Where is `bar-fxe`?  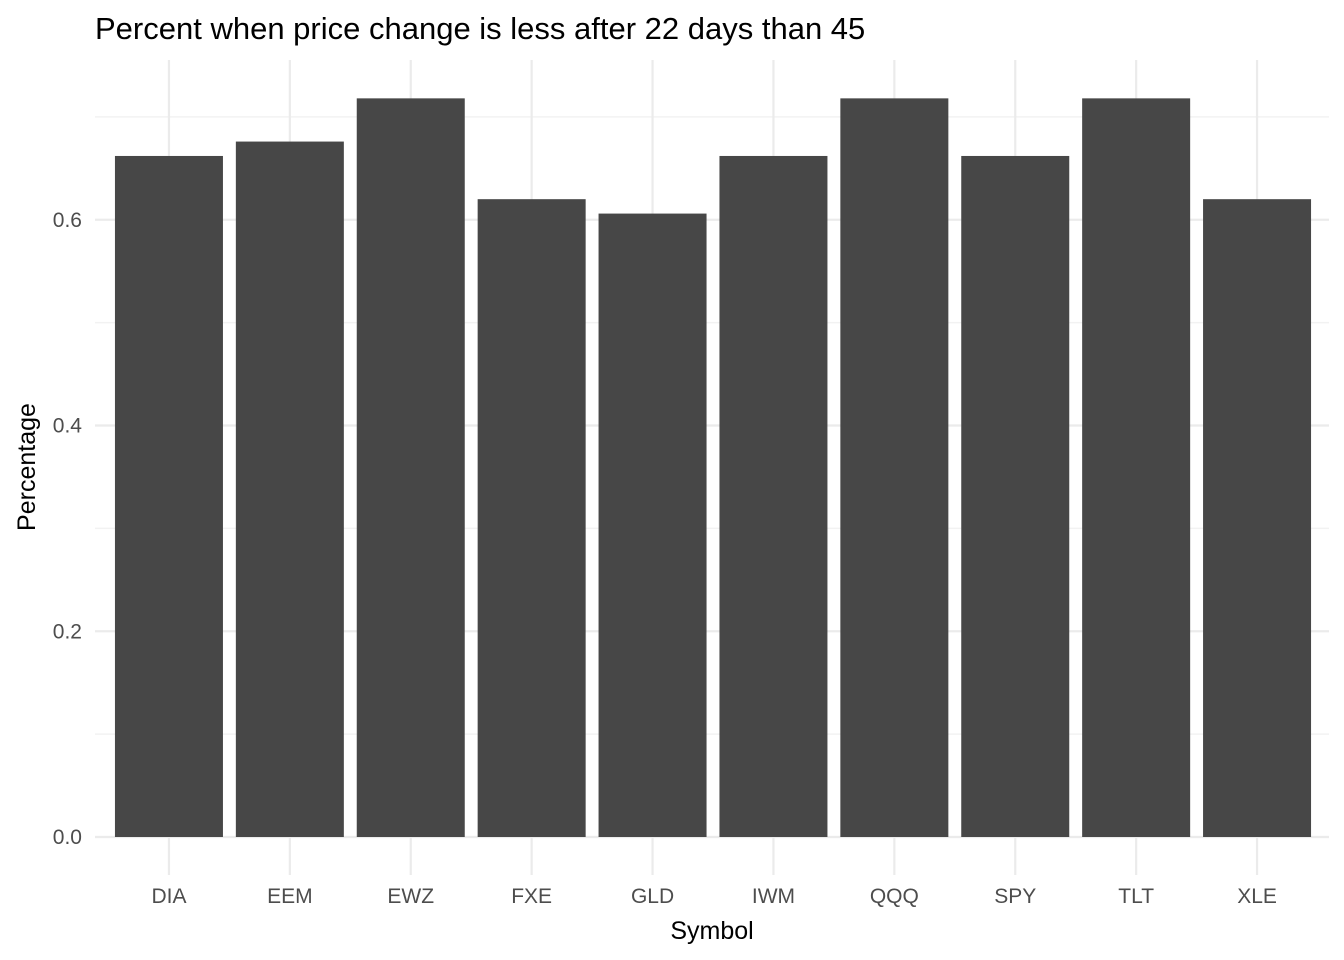
bar-fxe is located at coordinates (531, 518).